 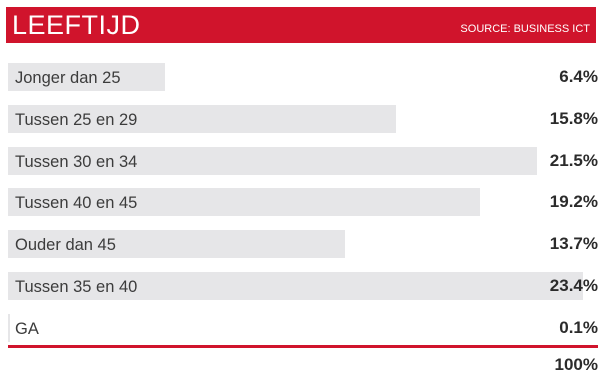 I want to click on bar-value: 6.4%, so click(x=578, y=76).